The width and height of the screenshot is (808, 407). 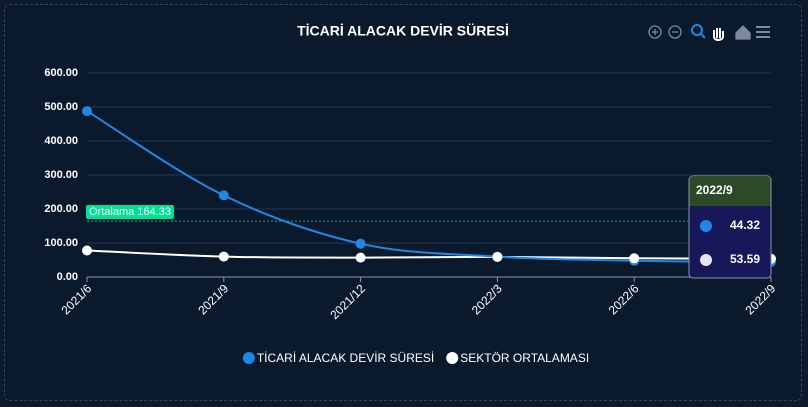 What do you see at coordinates (524, 358) in the screenshot?
I see `legend-label: SEKTÖR ORTALAMASI` at bounding box center [524, 358].